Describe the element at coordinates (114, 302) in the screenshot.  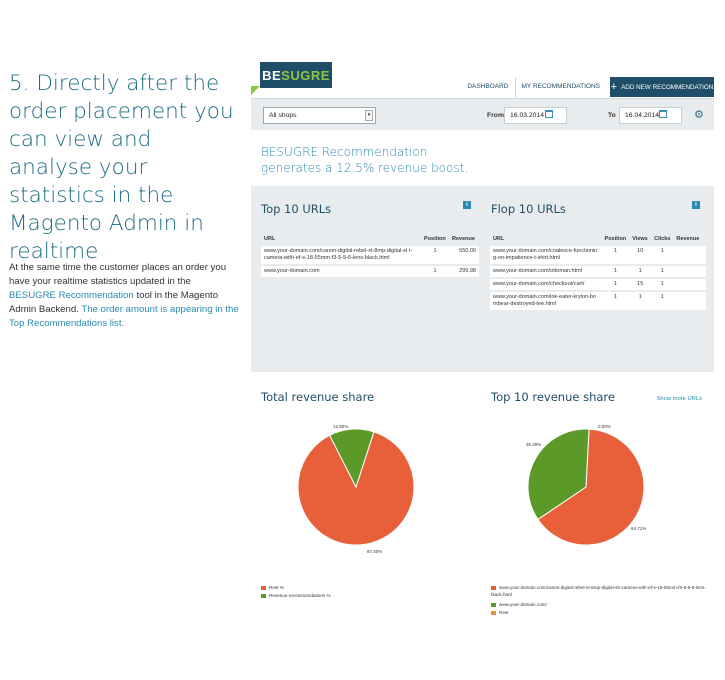
I see `intro-body-text-2: tool in the Magento Admin Backend.` at that location.